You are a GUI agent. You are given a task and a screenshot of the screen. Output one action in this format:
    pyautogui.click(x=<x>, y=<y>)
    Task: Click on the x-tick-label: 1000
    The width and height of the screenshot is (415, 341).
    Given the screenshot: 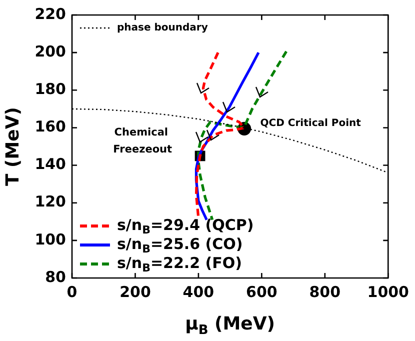 What is the action you would take?
    pyautogui.click(x=388, y=291)
    